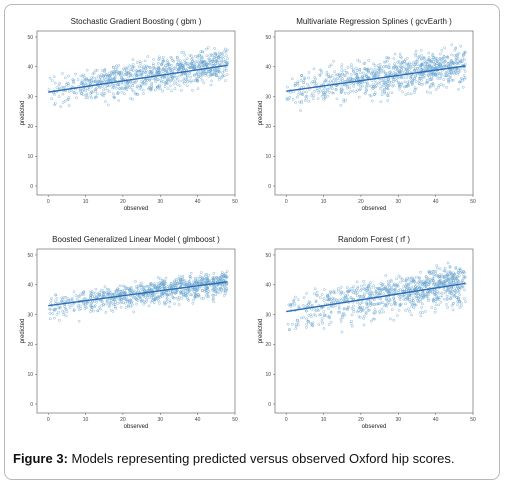 This screenshot has width=508, height=488. I want to click on y-tick-label: 10, so click(268, 157).